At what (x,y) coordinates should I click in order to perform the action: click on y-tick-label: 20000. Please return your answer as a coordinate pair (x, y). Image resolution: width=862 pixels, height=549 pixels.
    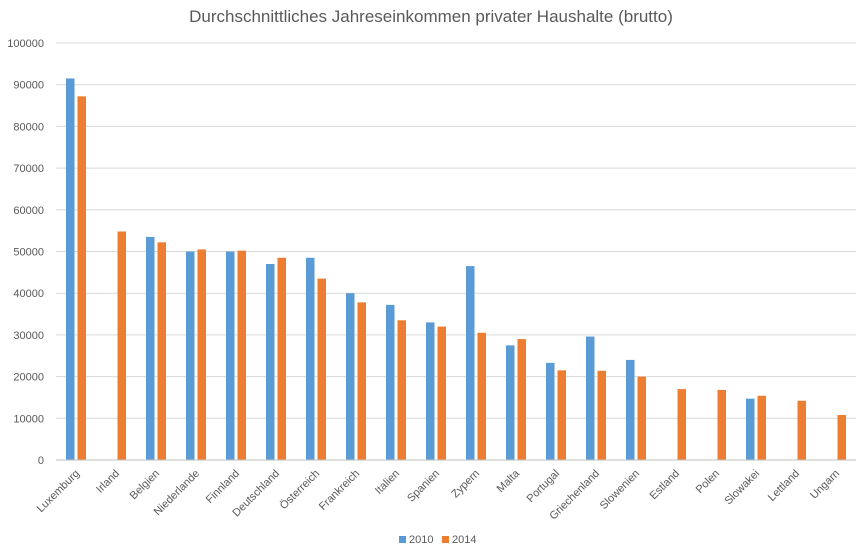
    Looking at the image, I should click on (28, 378).